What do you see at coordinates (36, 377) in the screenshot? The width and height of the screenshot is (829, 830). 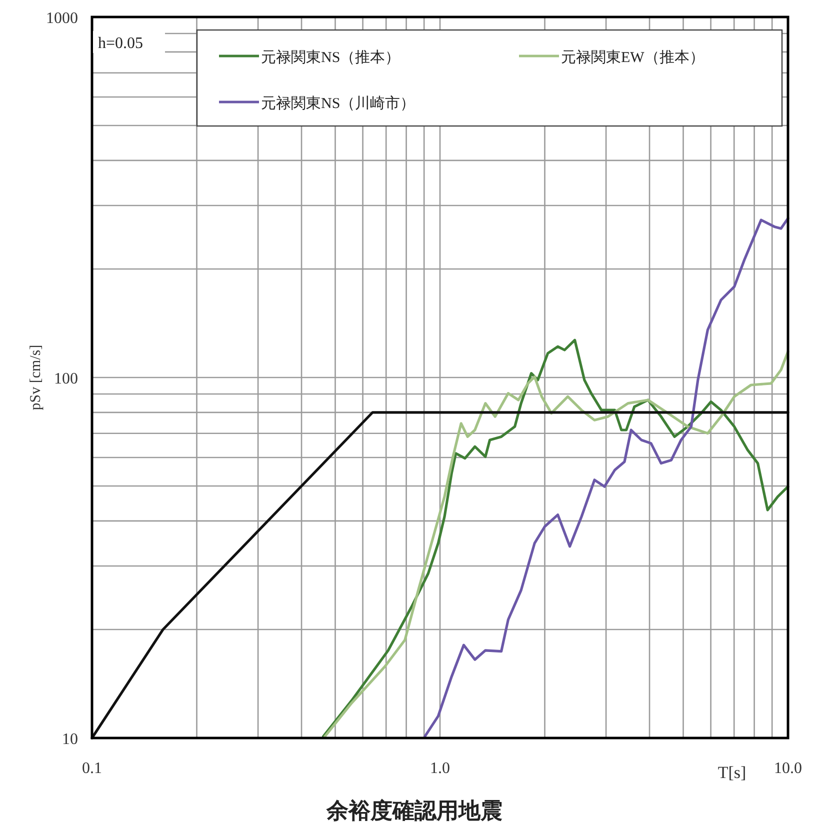 I see `y-axis-title: pSv [cm/s]` at bounding box center [36, 377].